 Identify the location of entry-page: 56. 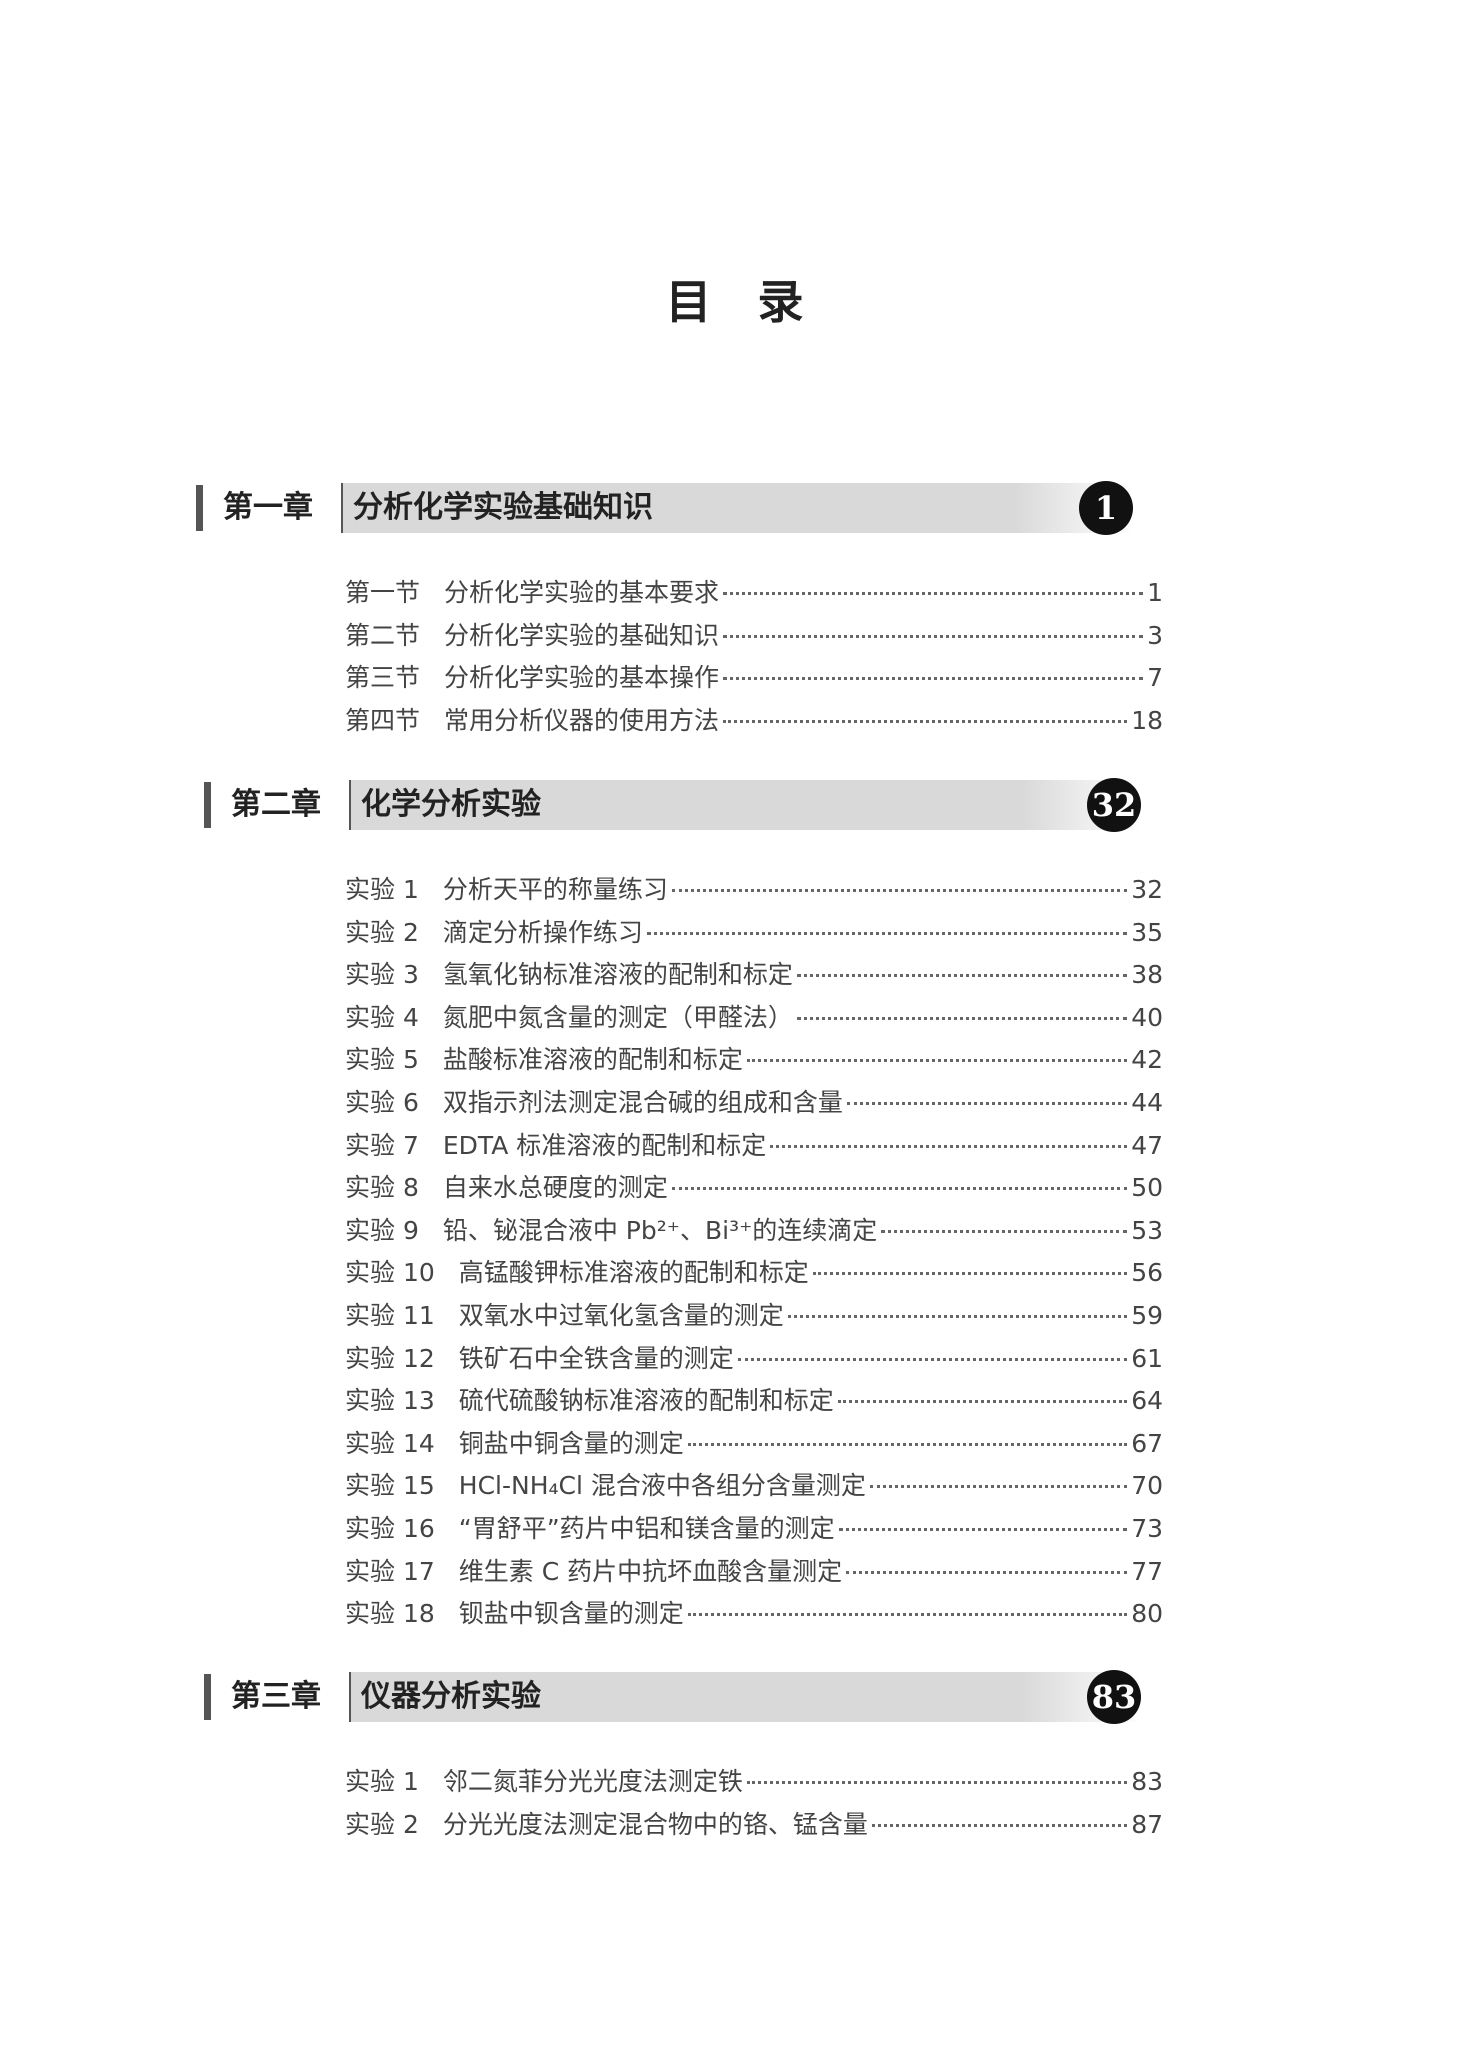
(1147, 1273).